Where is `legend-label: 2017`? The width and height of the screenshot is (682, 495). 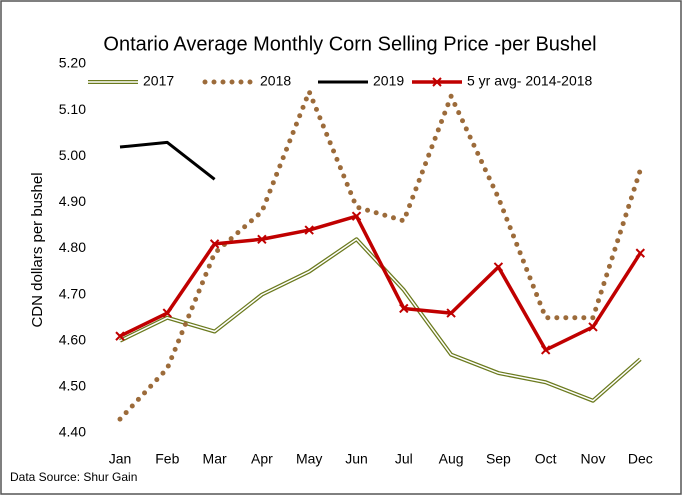
legend-label: 2017 is located at coordinates (158, 81).